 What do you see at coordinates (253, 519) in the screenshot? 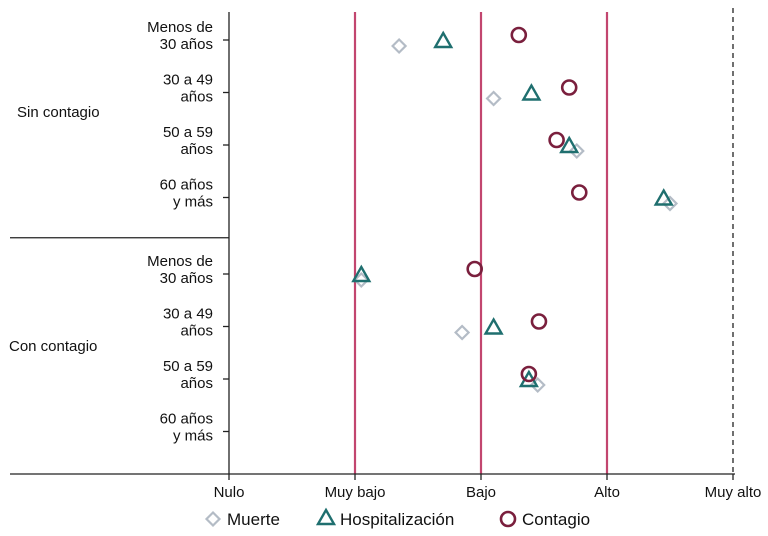
I see `legend-label: Muerte` at bounding box center [253, 519].